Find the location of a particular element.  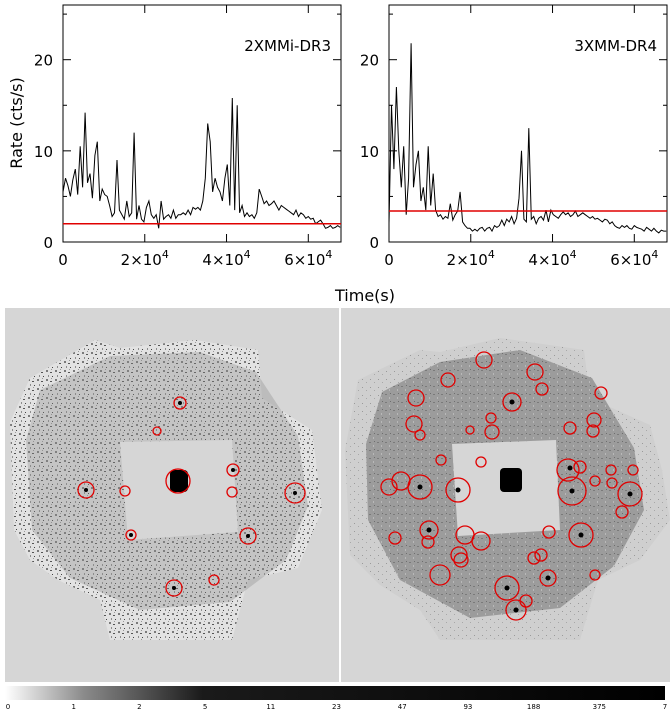

x-axis-label: Time(s) is located at coordinates (364, 295).